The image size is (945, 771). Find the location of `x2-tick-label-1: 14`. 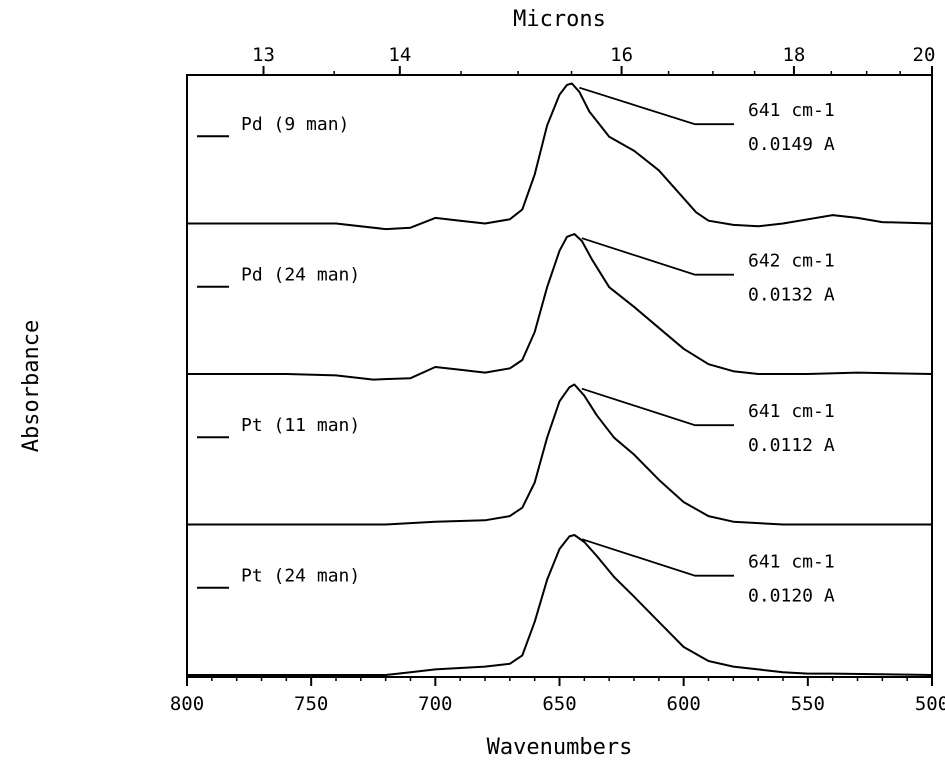

x2-tick-label-1: 14 is located at coordinates (399, 55).